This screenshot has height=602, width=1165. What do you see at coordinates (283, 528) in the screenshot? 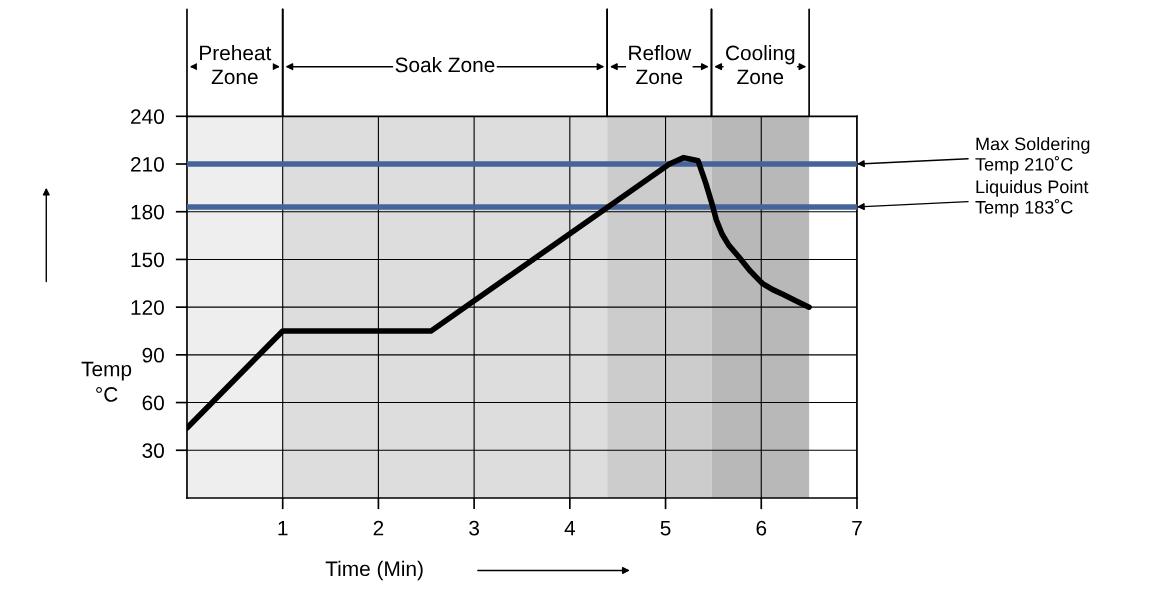
I see `x-tick-label: 1` at bounding box center [283, 528].